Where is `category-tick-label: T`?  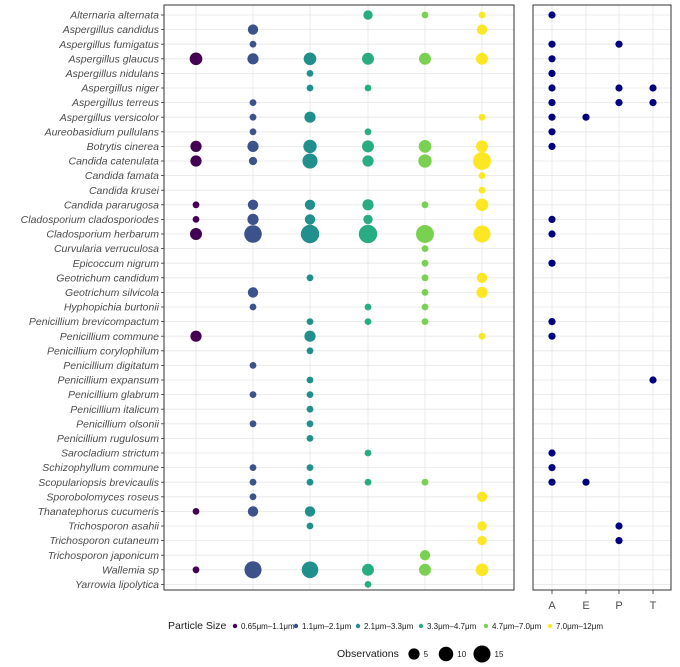 category-tick-label: T is located at coordinates (653, 606).